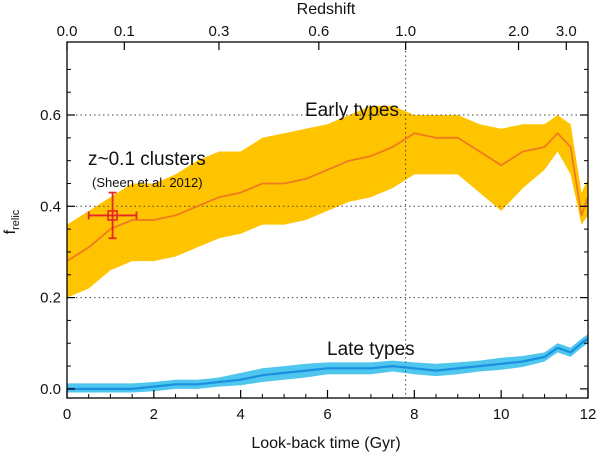 The height and width of the screenshot is (465, 600). Describe the element at coordinates (318, 31) in the screenshot. I see `top-tick-label: 0.6` at that location.